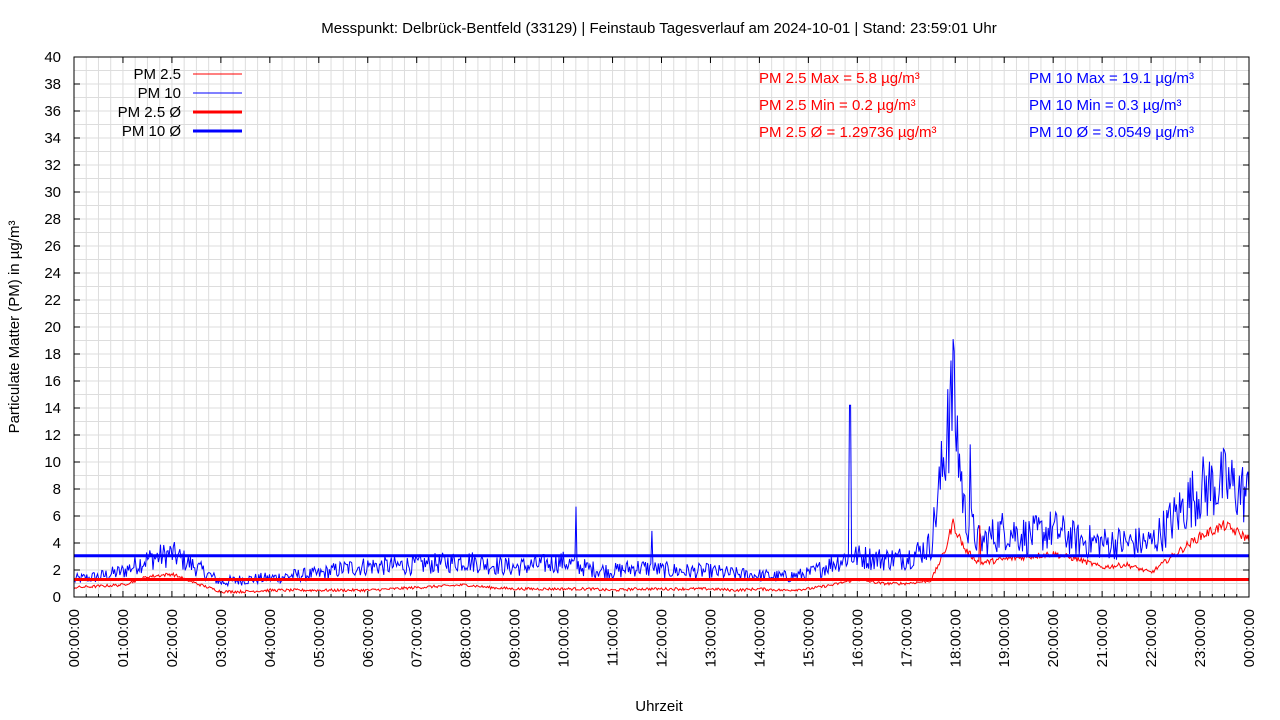  What do you see at coordinates (906, 638) in the screenshot?
I see `x-tick-label: 17:00:00` at bounding box center [906, 638].